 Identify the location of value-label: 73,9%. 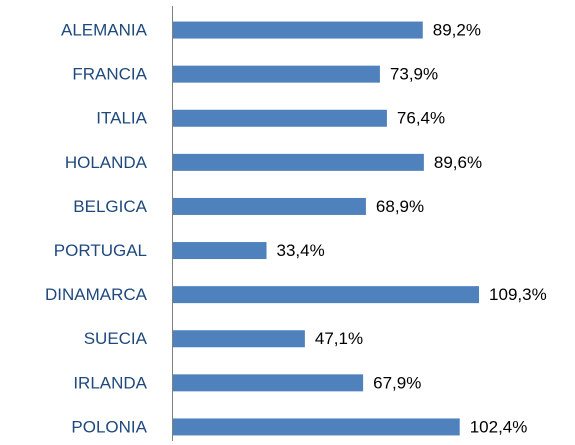
(414, 74).